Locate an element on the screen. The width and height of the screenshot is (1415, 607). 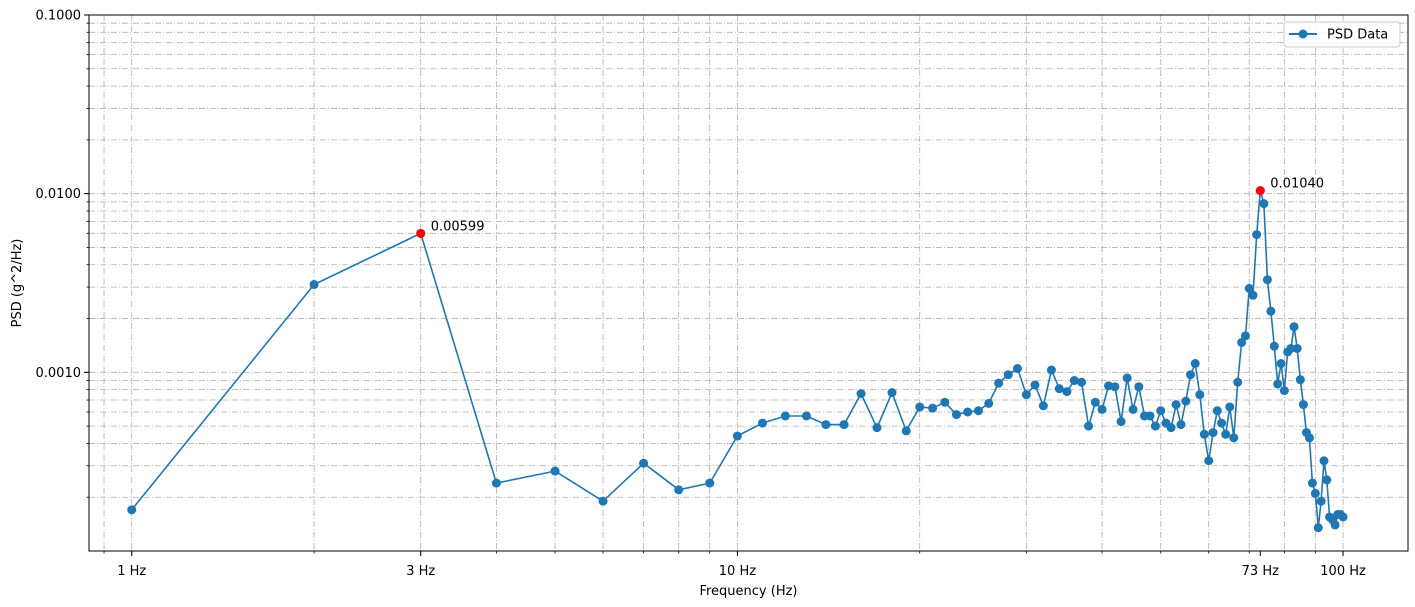
x-tick-label: 1 Hz is located at coordinates (131, 571).